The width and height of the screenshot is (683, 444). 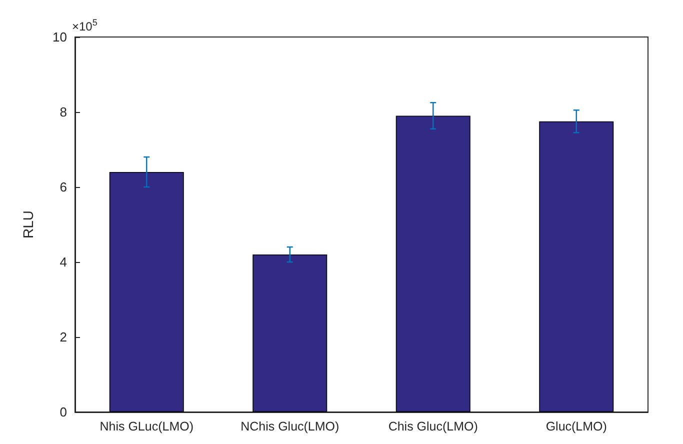 What do you see at coordinates (63, 412) in the screenshot?
I see `y-tick-label: 0` at bounding box center [63, 412].